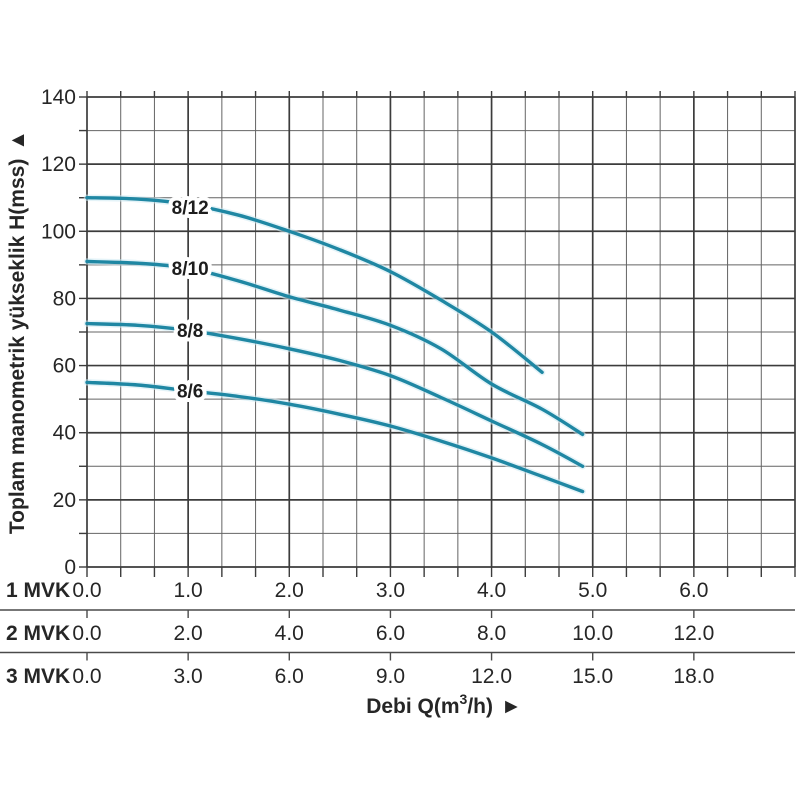  What do you see at coordinates (64, 298) in the screenshot?
I see `y-tick-label: 80` at bounding box center [64, 298].